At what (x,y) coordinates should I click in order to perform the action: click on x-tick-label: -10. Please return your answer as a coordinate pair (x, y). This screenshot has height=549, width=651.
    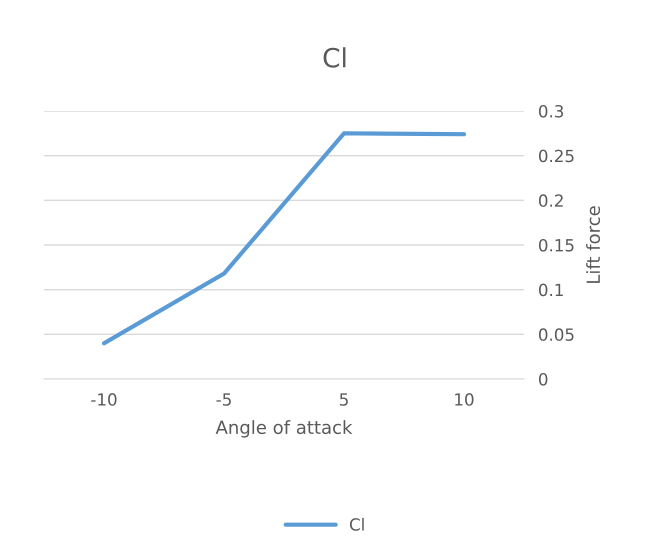
    Looking at the image, I should click on (104, 399).